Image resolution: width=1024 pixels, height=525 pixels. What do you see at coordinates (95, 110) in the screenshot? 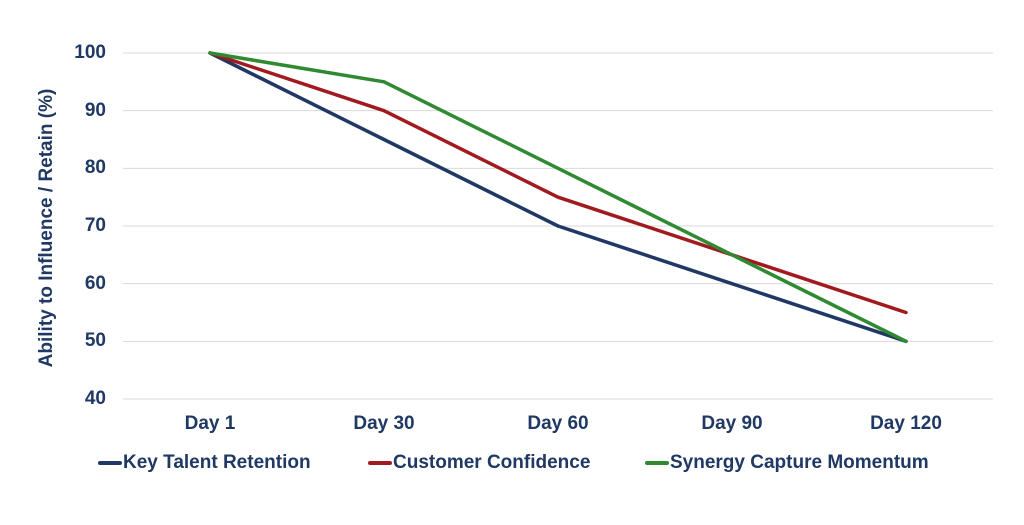
I see `y-tick-label: 90` at bounding box center [95, 110].